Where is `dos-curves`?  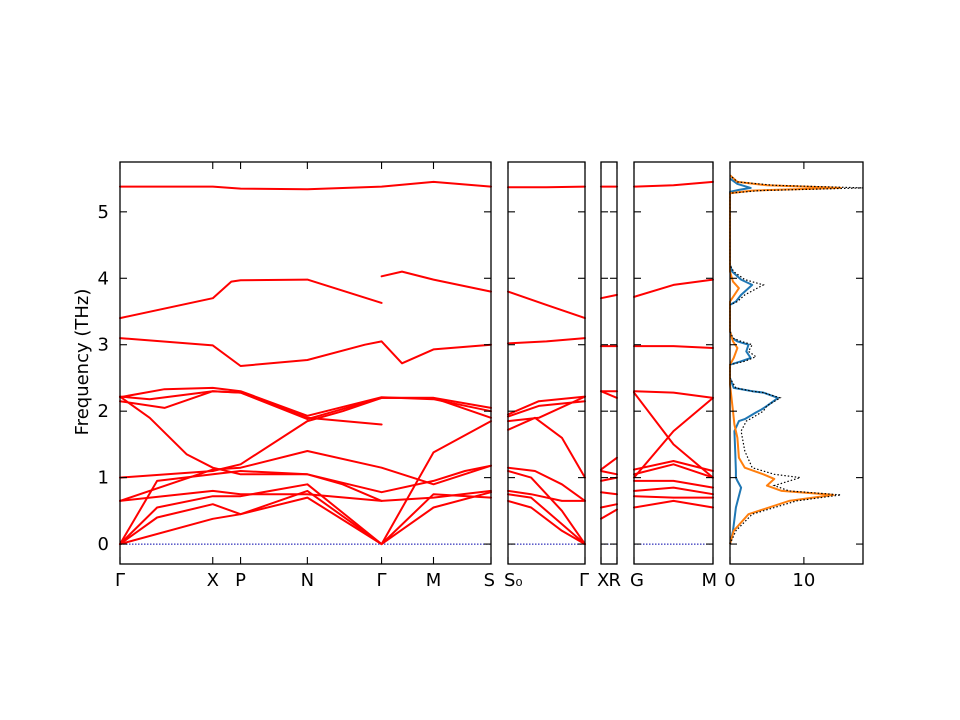 dos-curves is located at coordinates (796, 359).